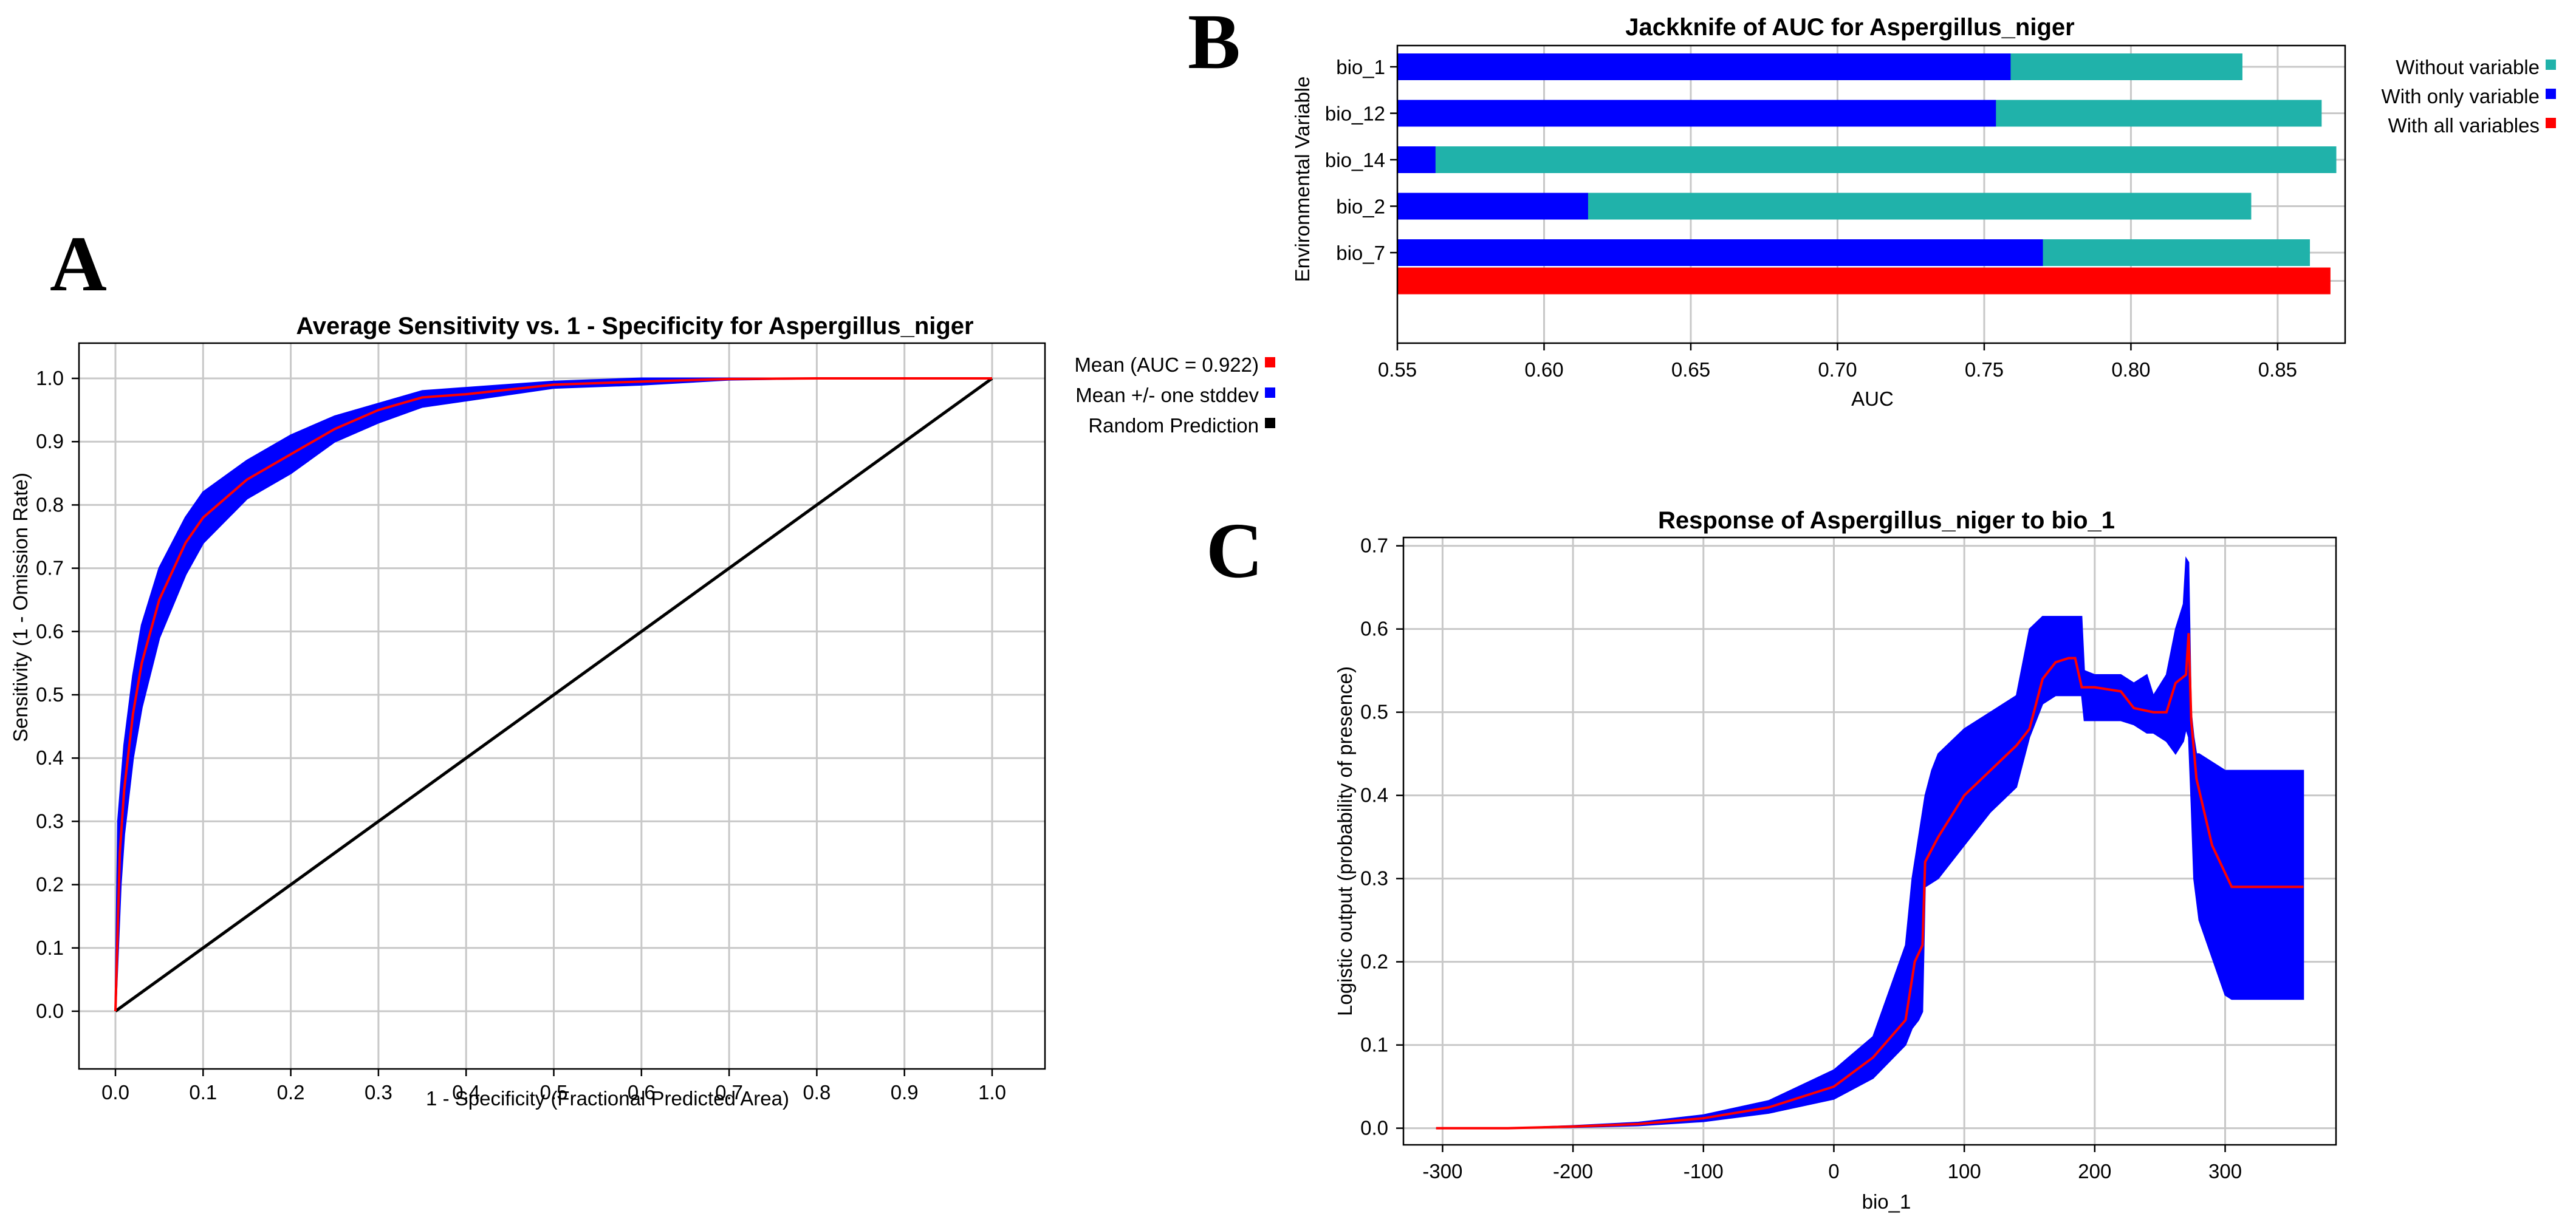 Image resolution: width=2576 pixels, height=1225 pixels. What do you see at coordinates (1166, 364) in the screenshot?
I see `legend-mean-auc: Mean (AUC = 0.922)` at bounding box center [1166, 364].